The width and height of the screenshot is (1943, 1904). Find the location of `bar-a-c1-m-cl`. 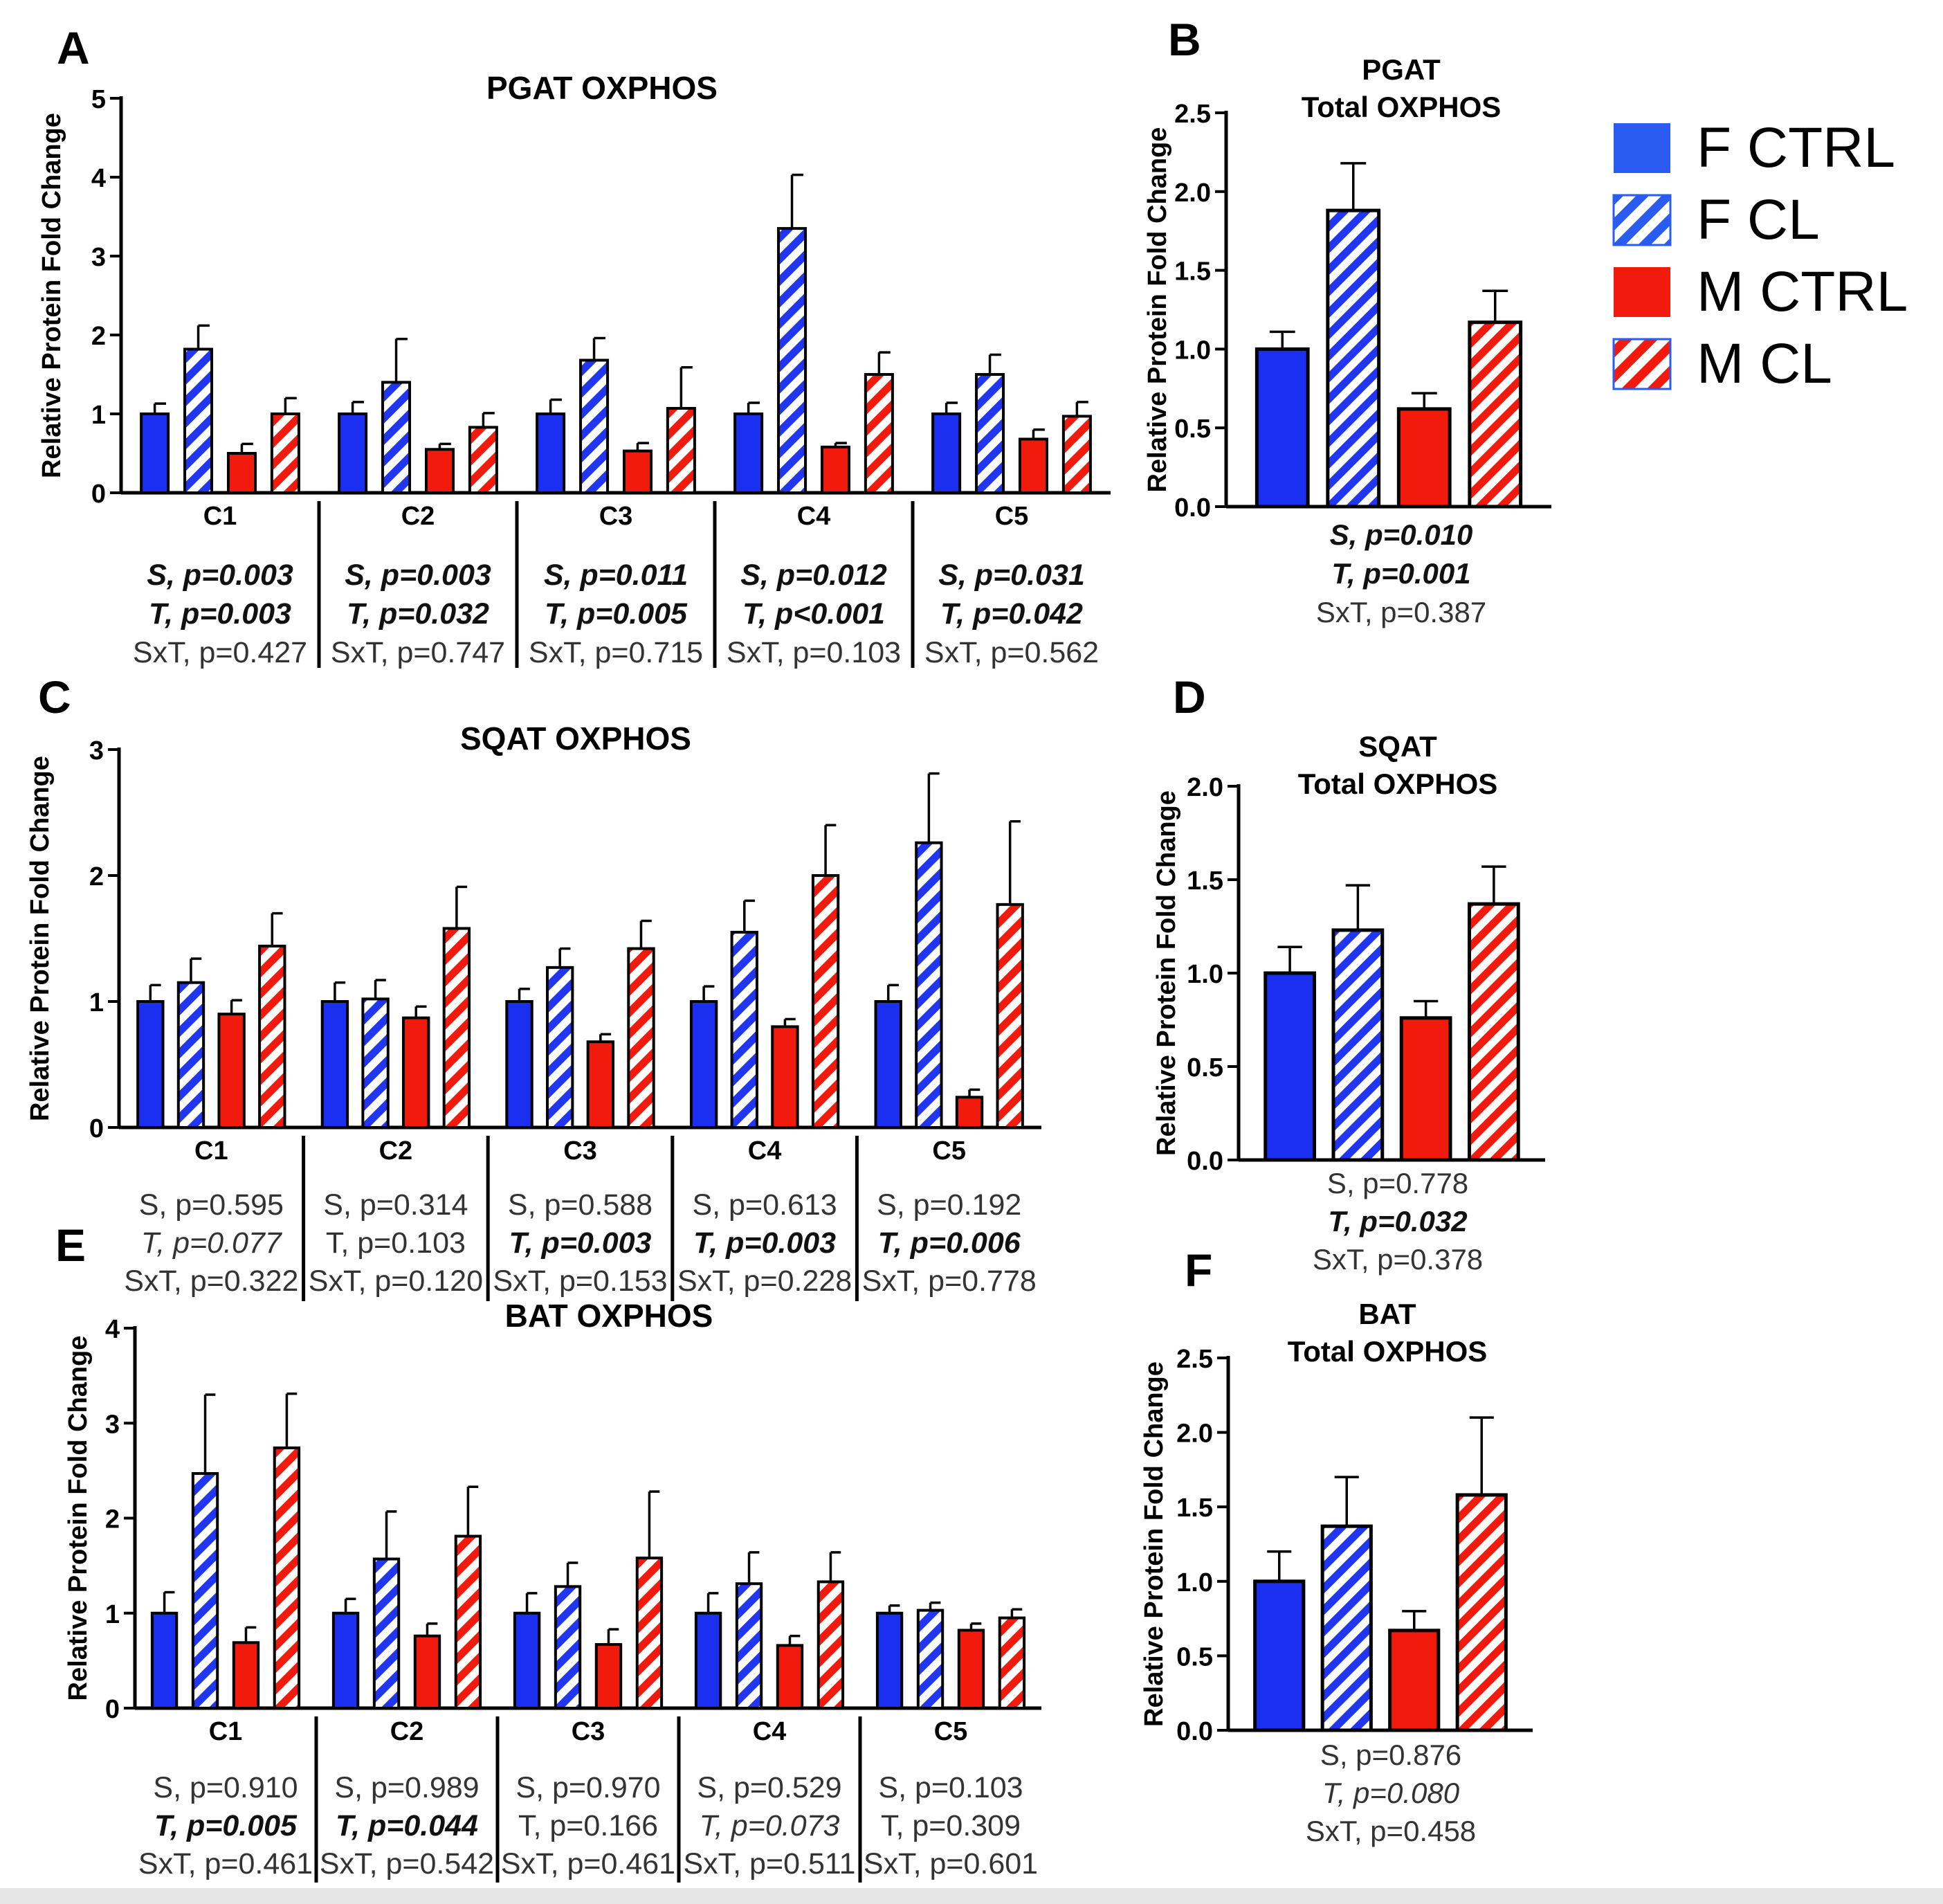

bar-a-c1-m-cl is located at coordinates (285, 453).